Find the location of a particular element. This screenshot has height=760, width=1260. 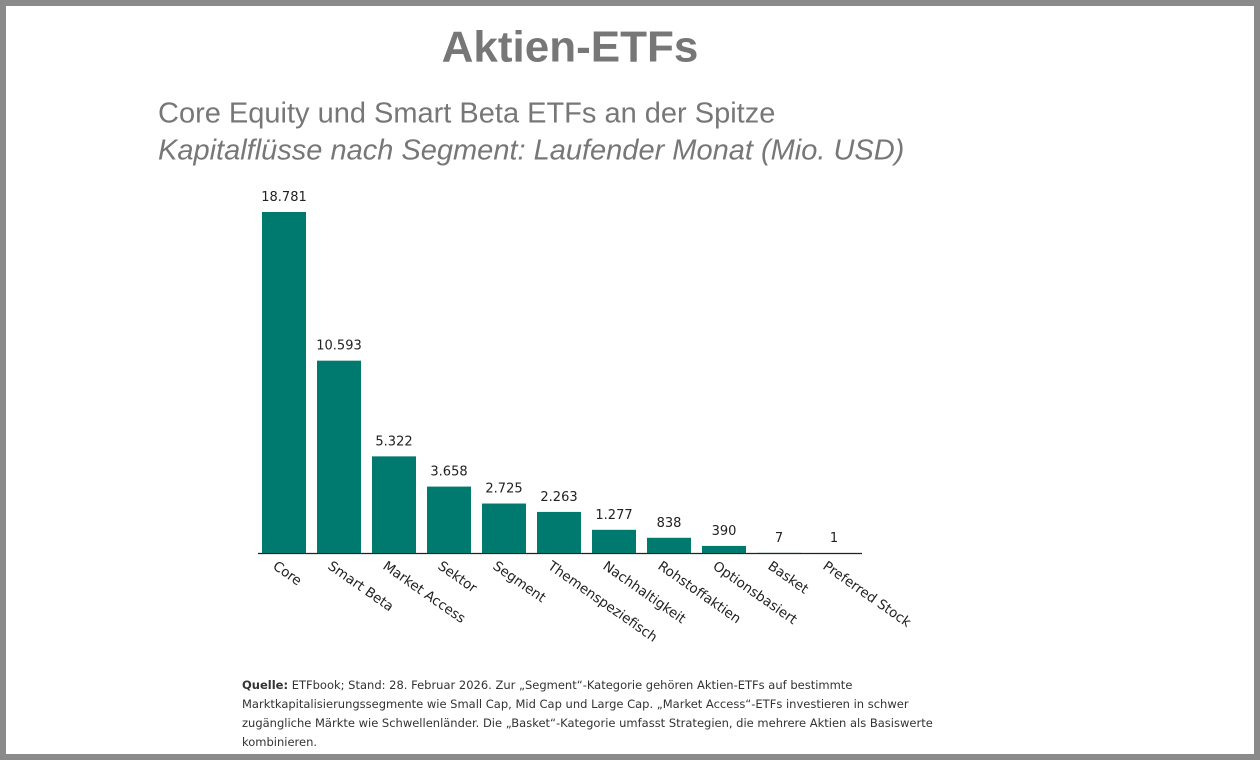

x-tick-label: Basket is located at coordinates (788, 577).